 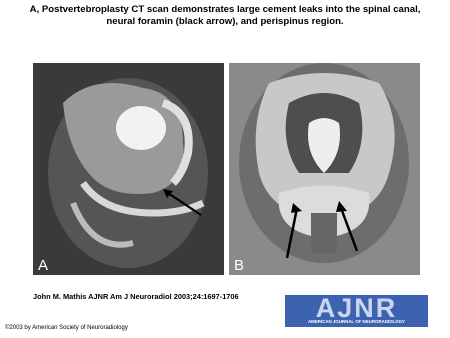 What do you see at coordinates (43, 265) in the screenshot?
I see `panel-label: A` at bounding box center [43, 265].